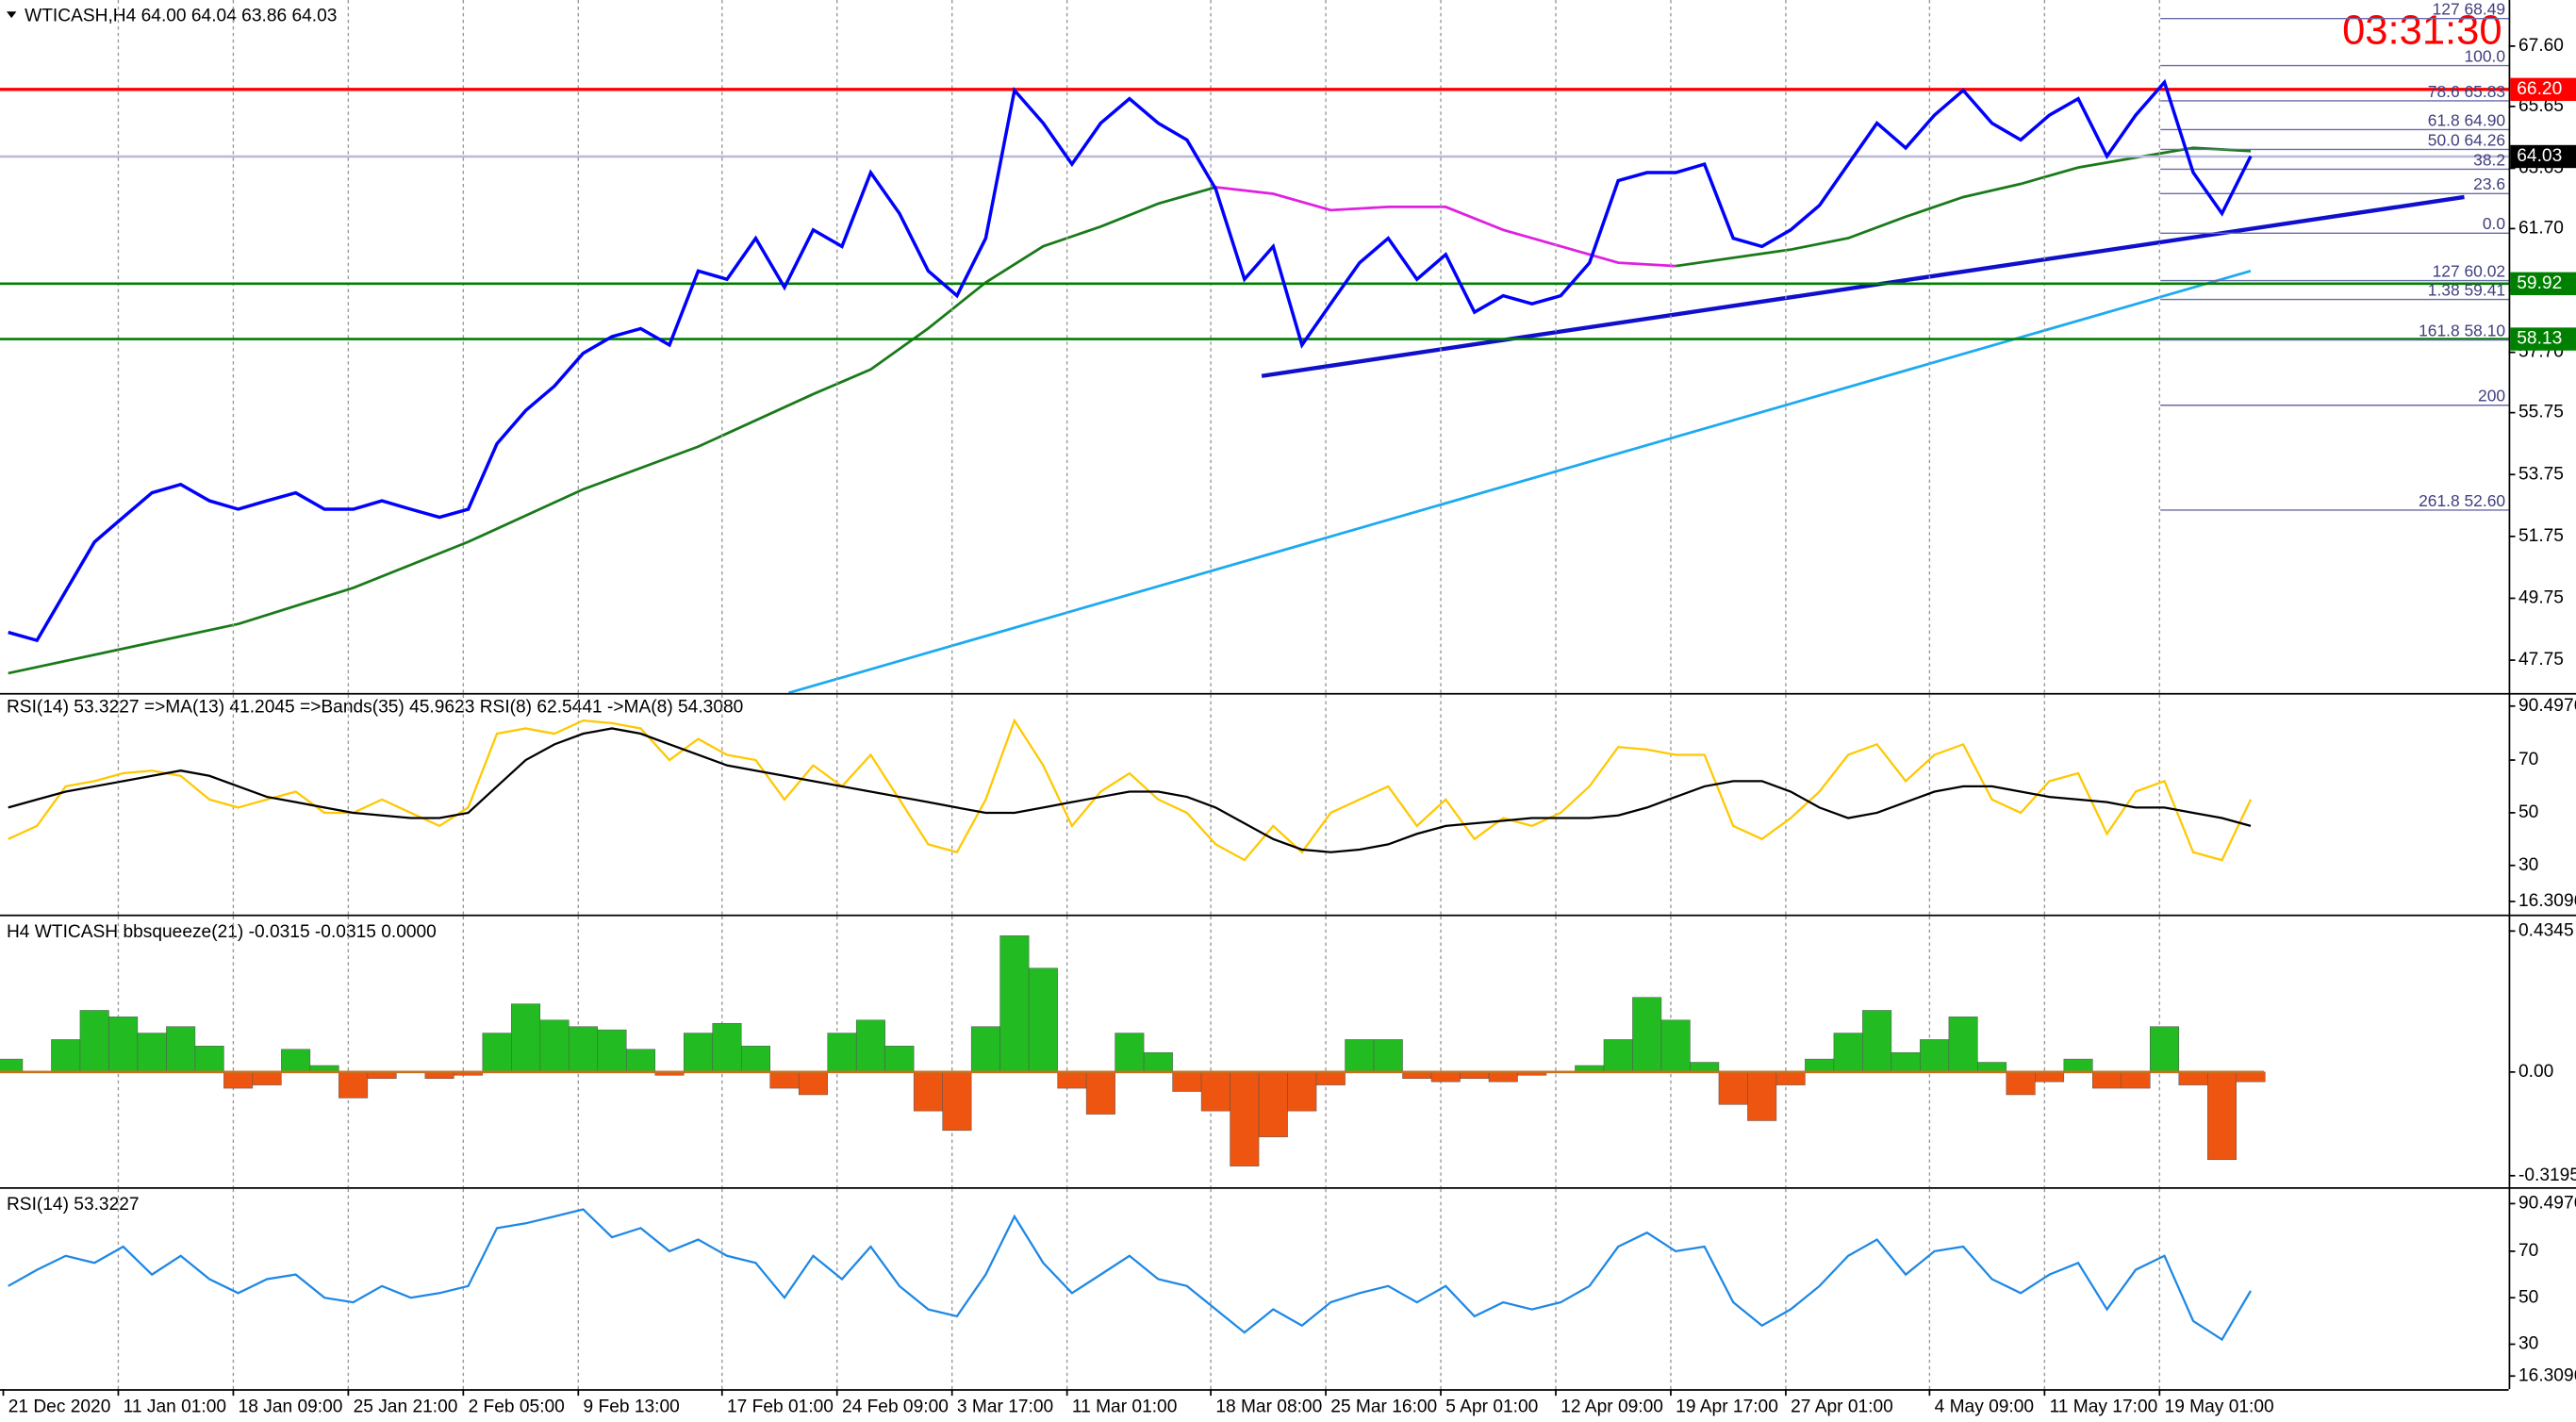 Image resolution: width=2576 pixels, height=1422 pixels. Describe the element at coordinates (1383, 1406) in the screenshot. I see `x-tick-label: 25 Mar 16:00` at that location.